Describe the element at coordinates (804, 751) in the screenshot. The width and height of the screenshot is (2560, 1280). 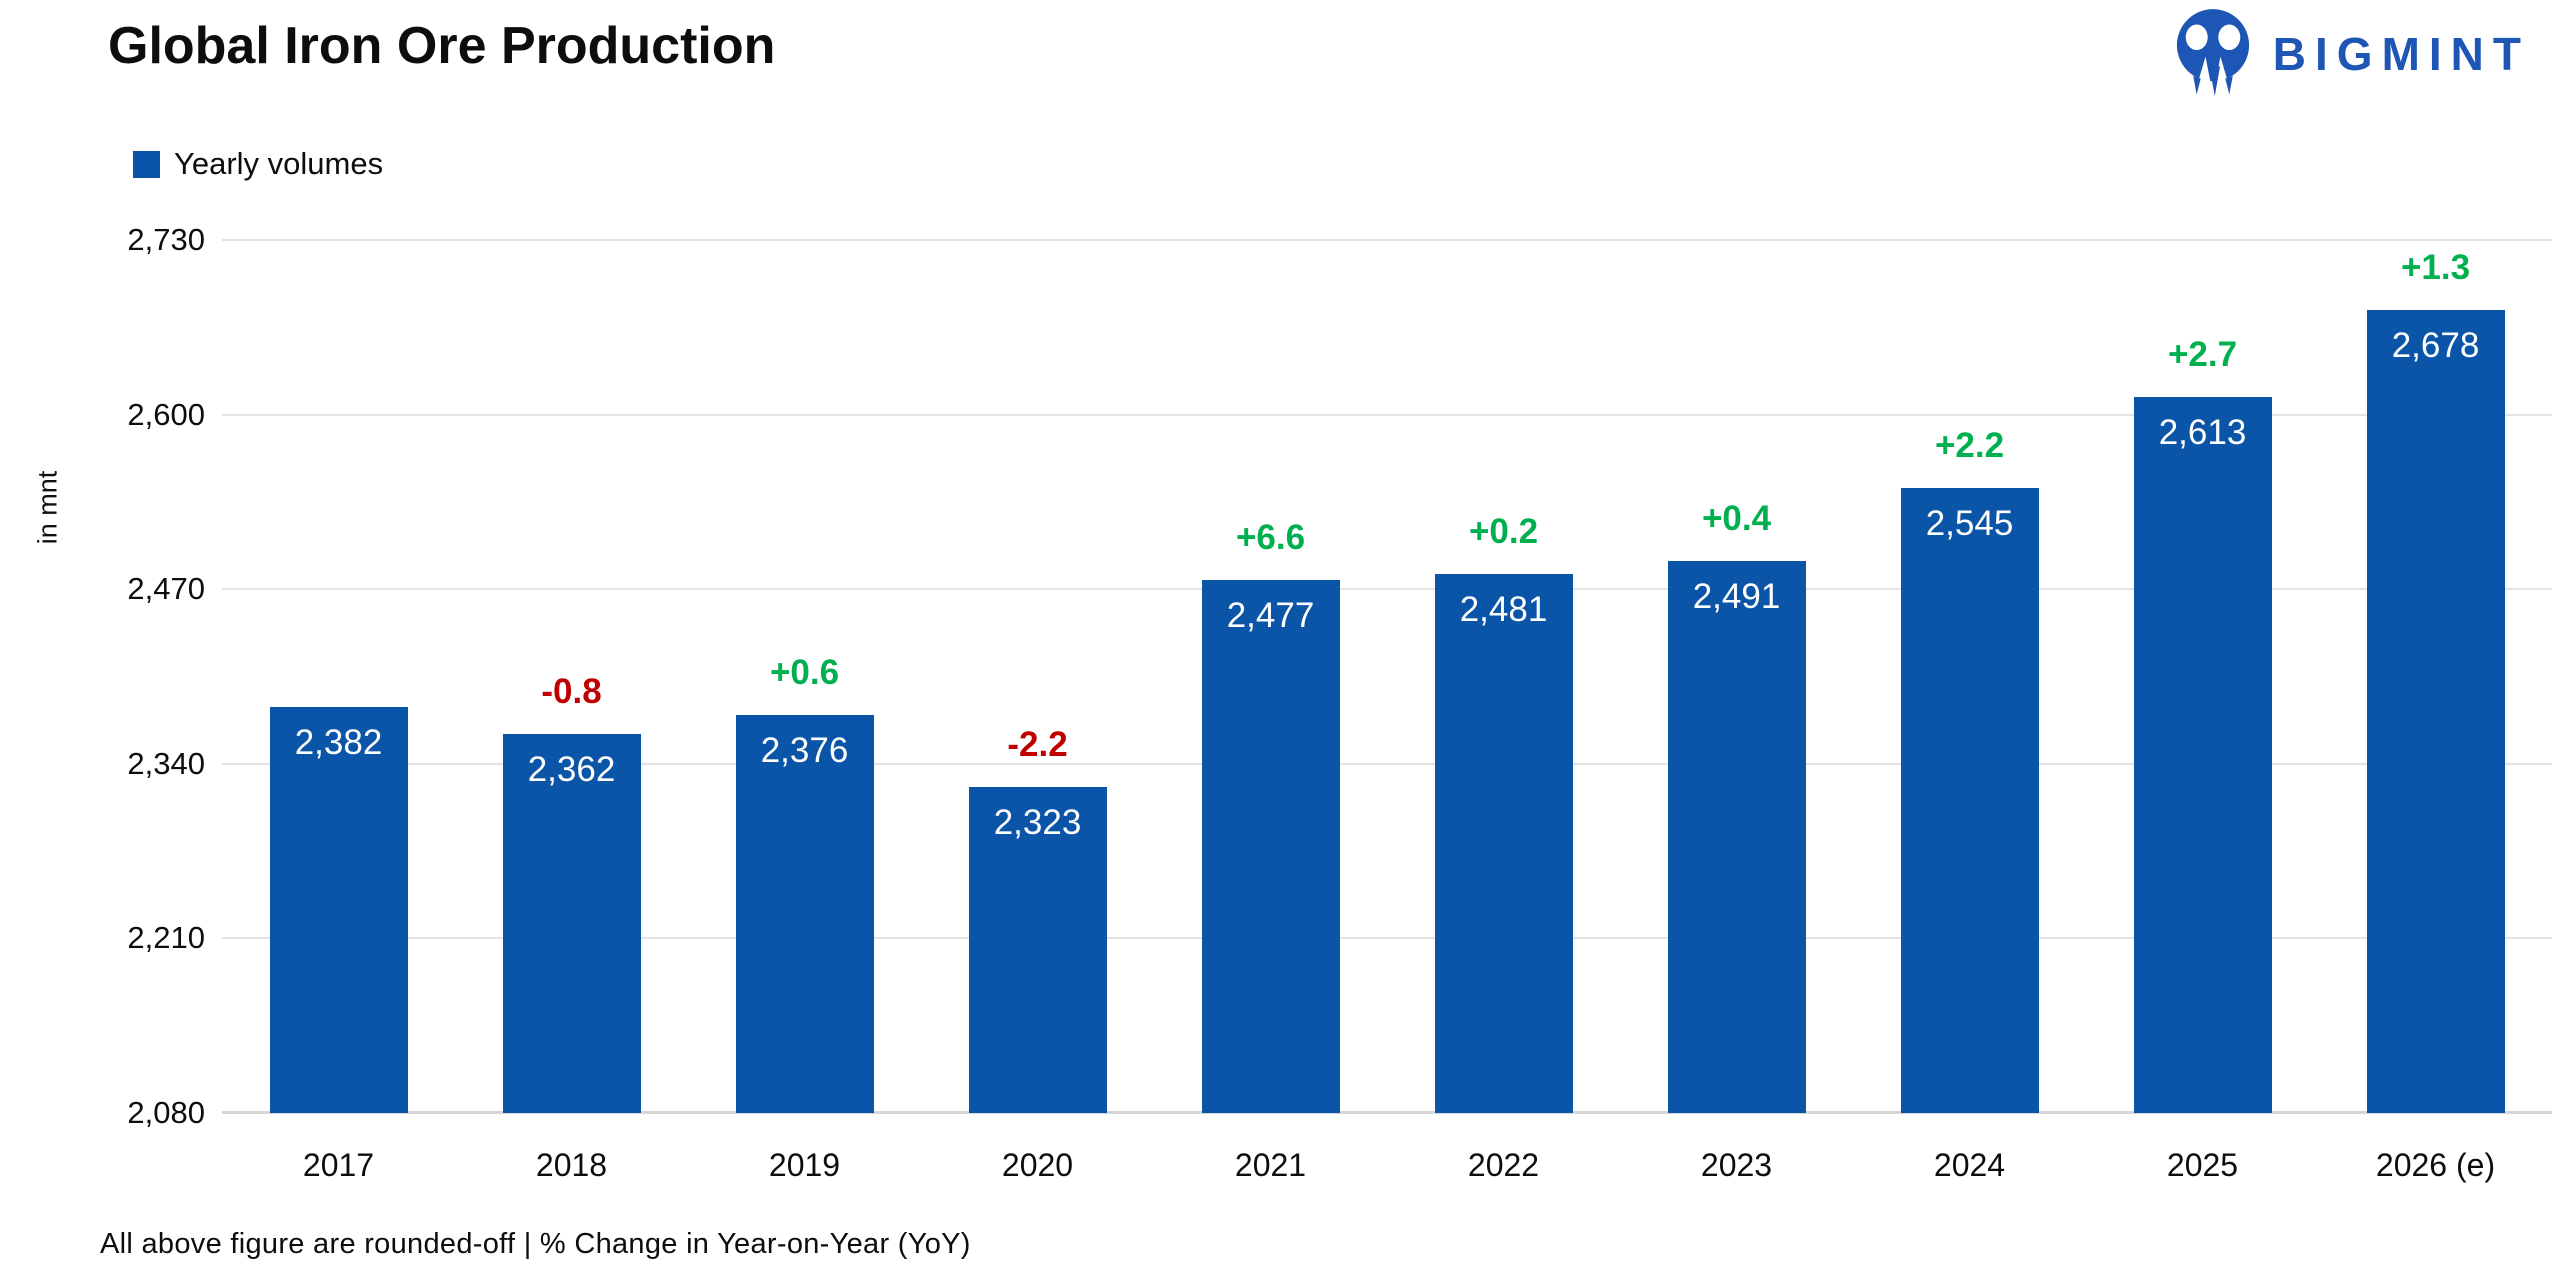
I see `bar-value-label: 2,376` at that location.